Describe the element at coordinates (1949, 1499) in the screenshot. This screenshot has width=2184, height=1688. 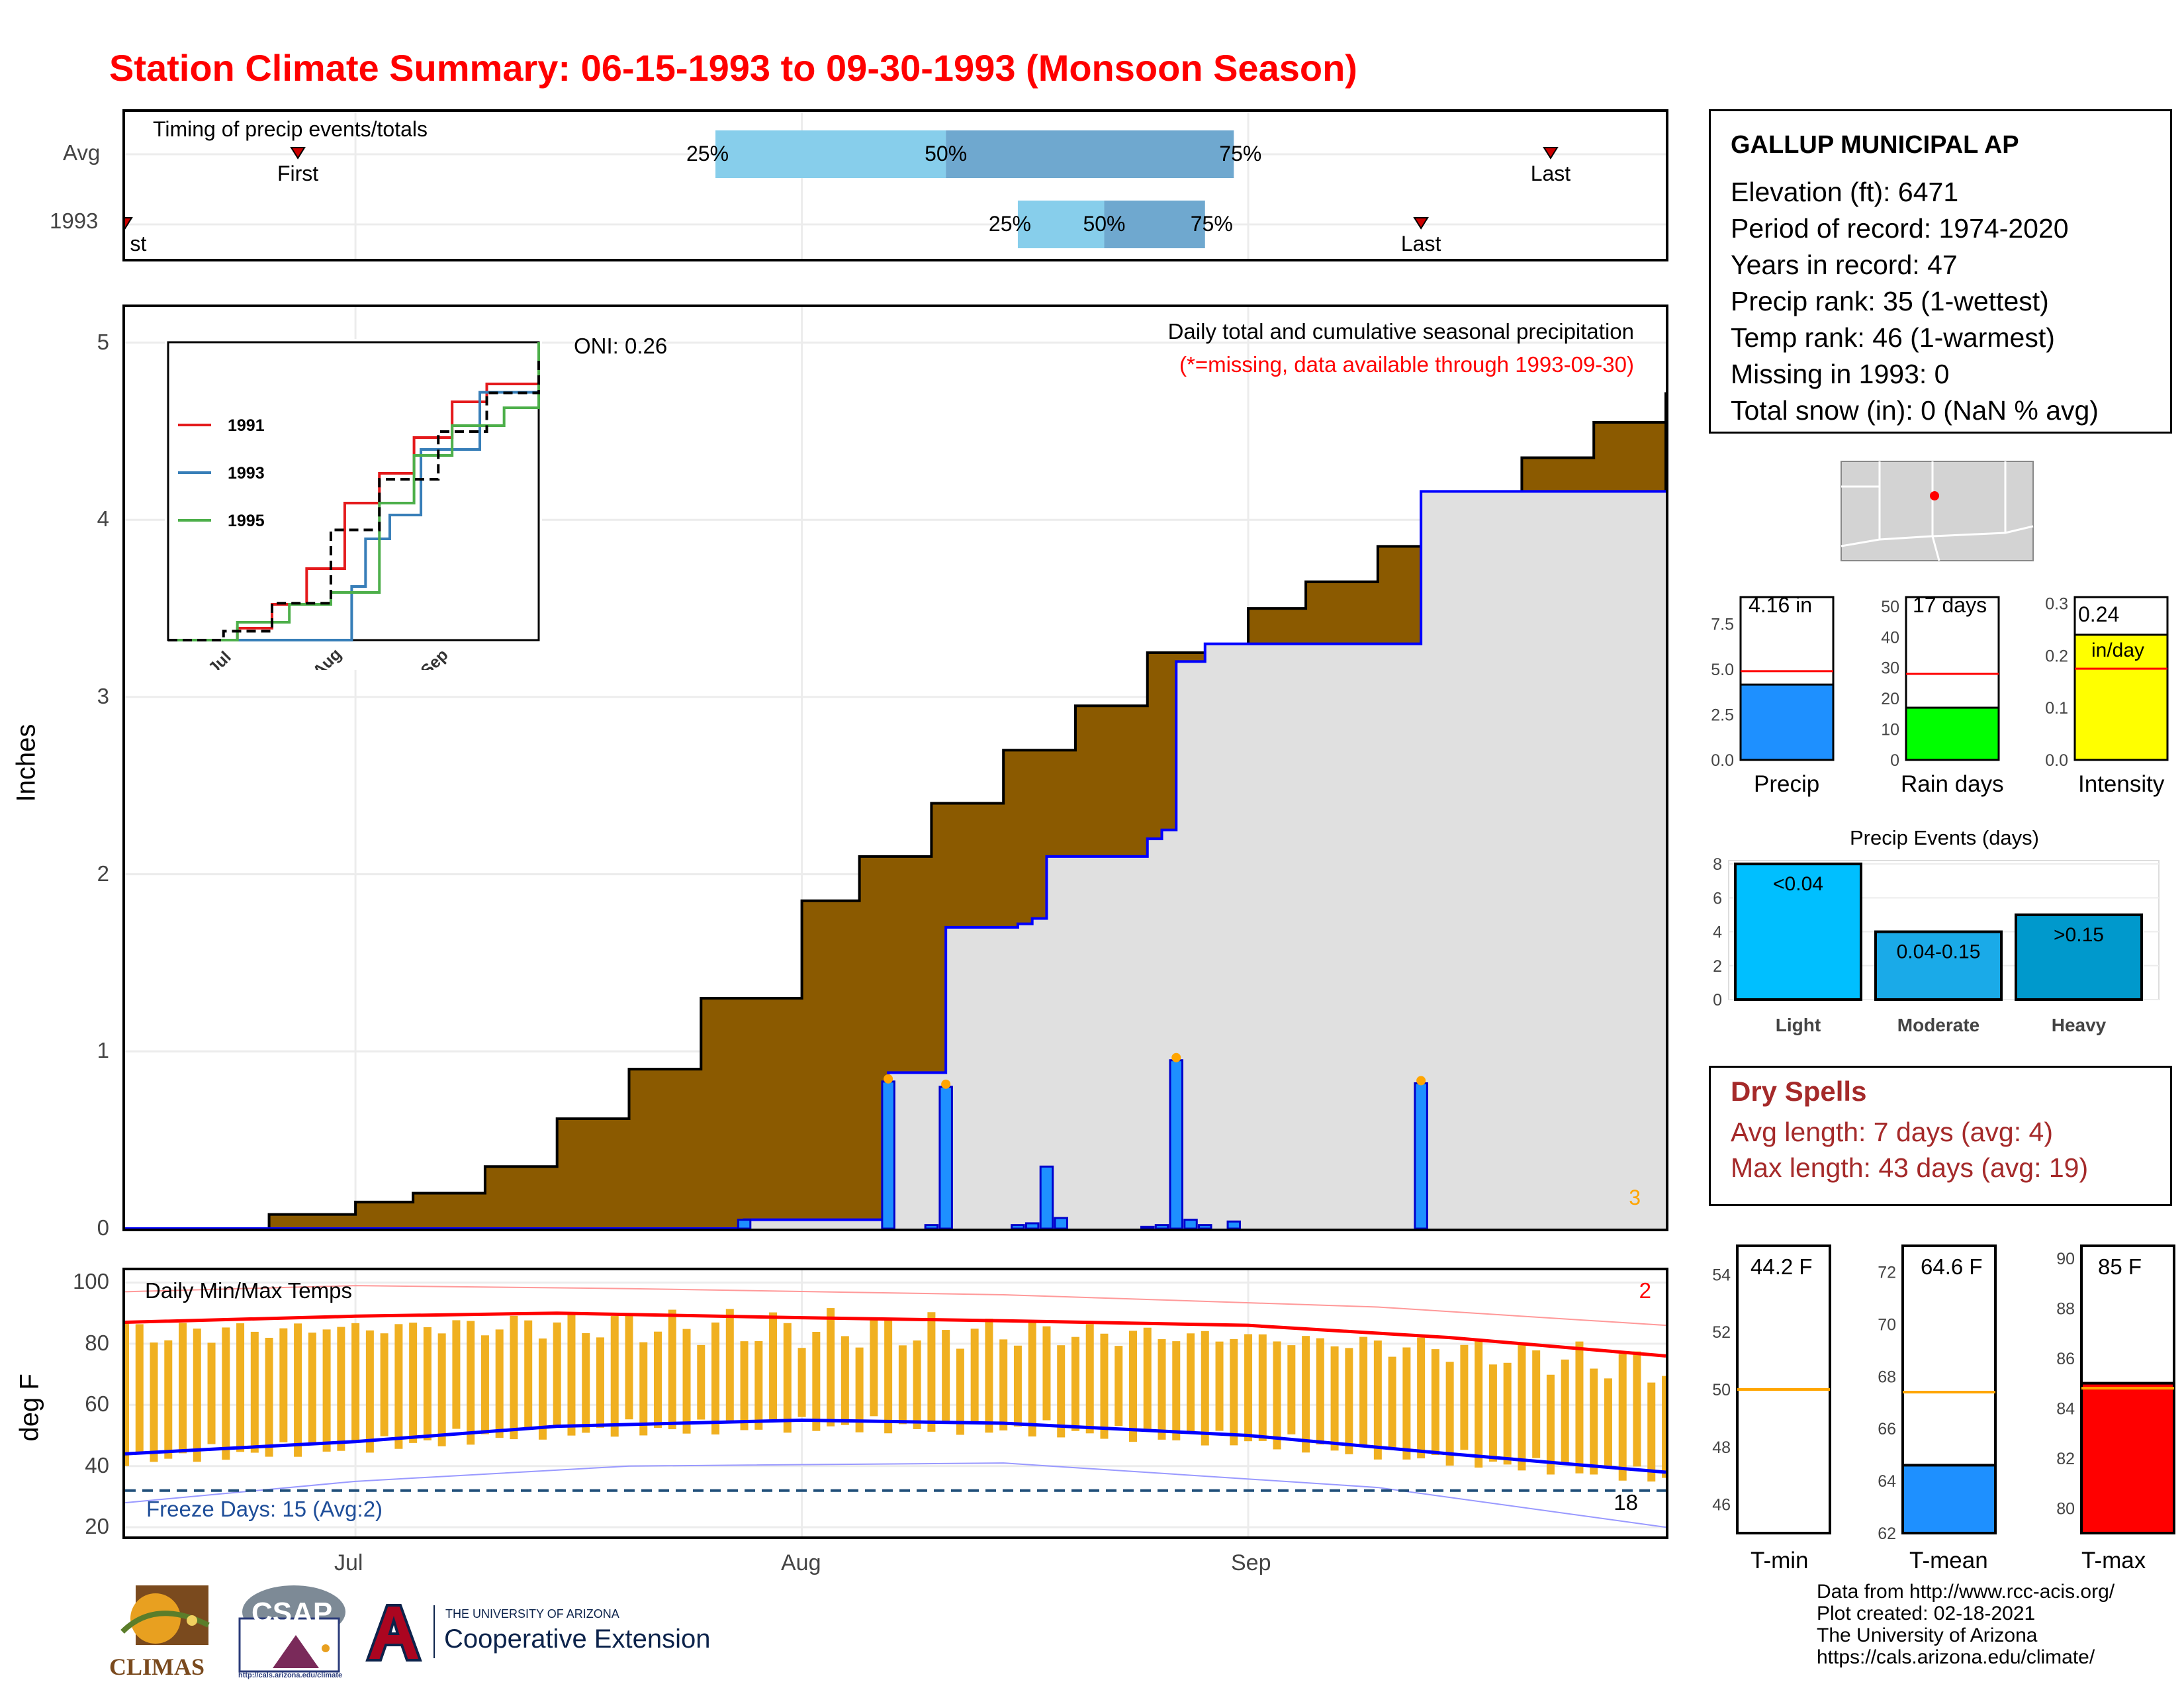
I see `tmean-bar` at that location.